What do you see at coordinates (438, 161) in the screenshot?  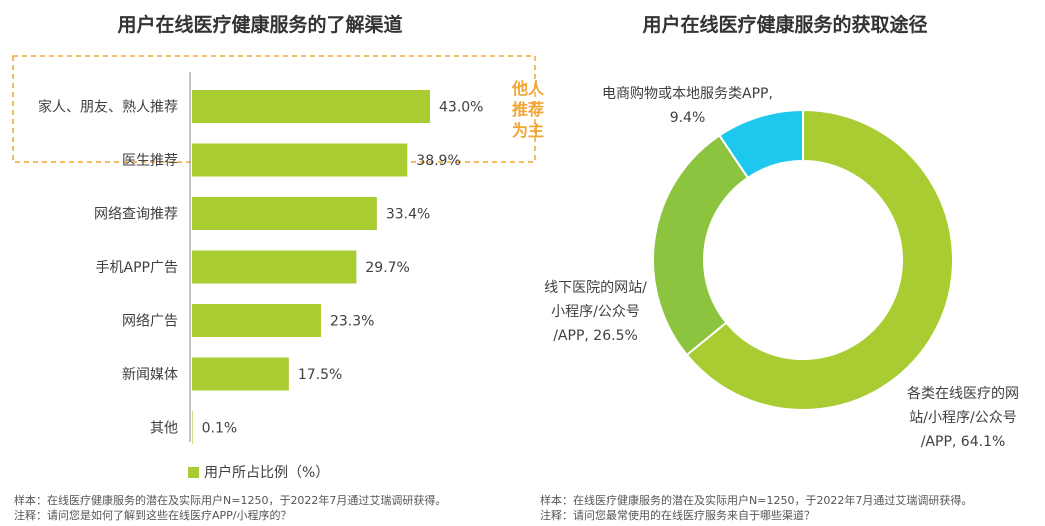 I see `value-label: 38.9%` at bounding box center [438, 161].